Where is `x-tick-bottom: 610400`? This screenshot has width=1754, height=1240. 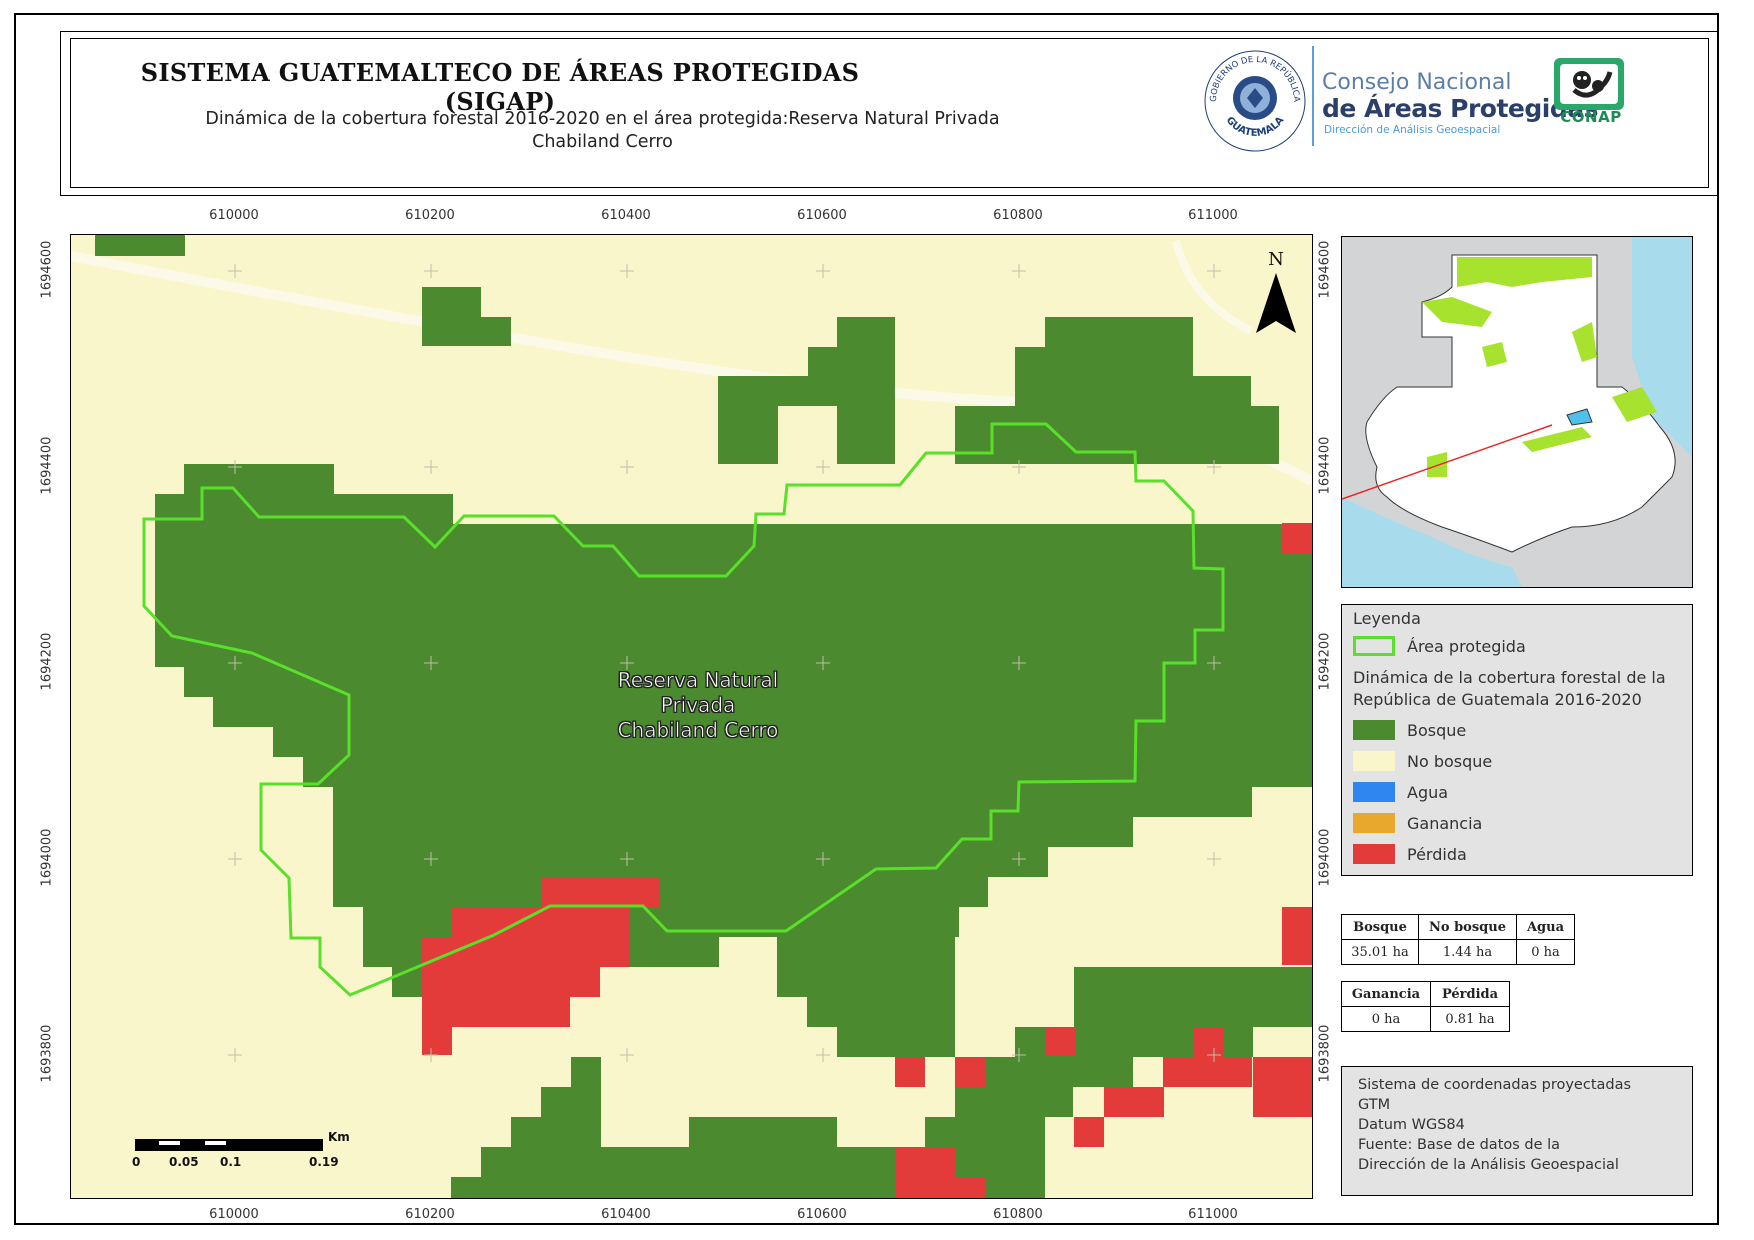
x-tick-bottom: 610400 is located at coordinates (626, 1214).